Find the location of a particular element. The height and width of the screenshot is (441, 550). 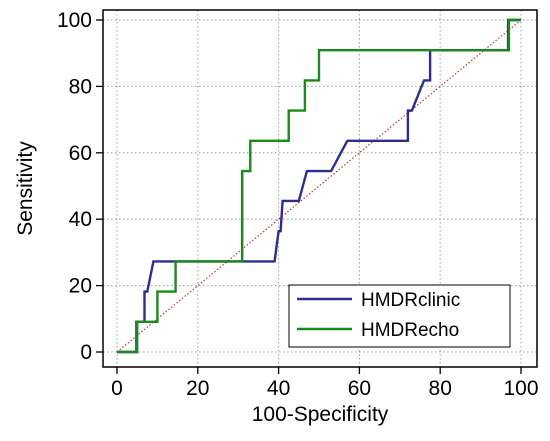

y-tick-label: 60 is located at coordinates (80, 153).